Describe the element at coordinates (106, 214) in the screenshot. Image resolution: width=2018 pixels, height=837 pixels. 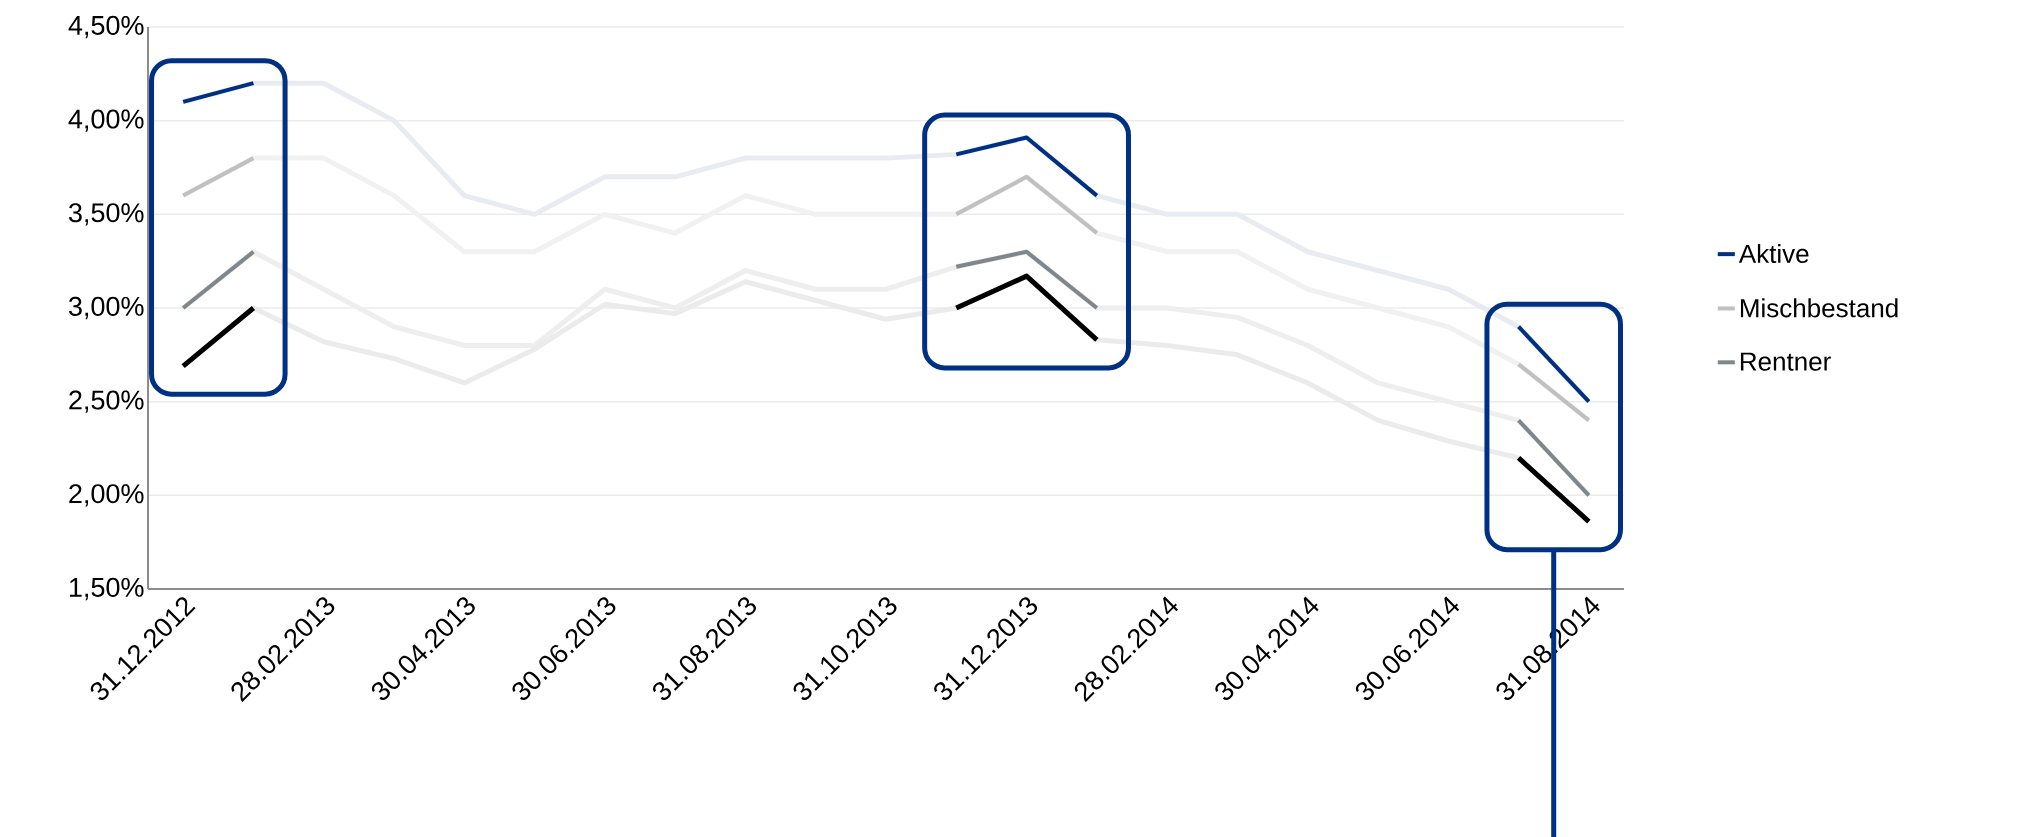
I see `y-tick-label: 3,50%` at that location.